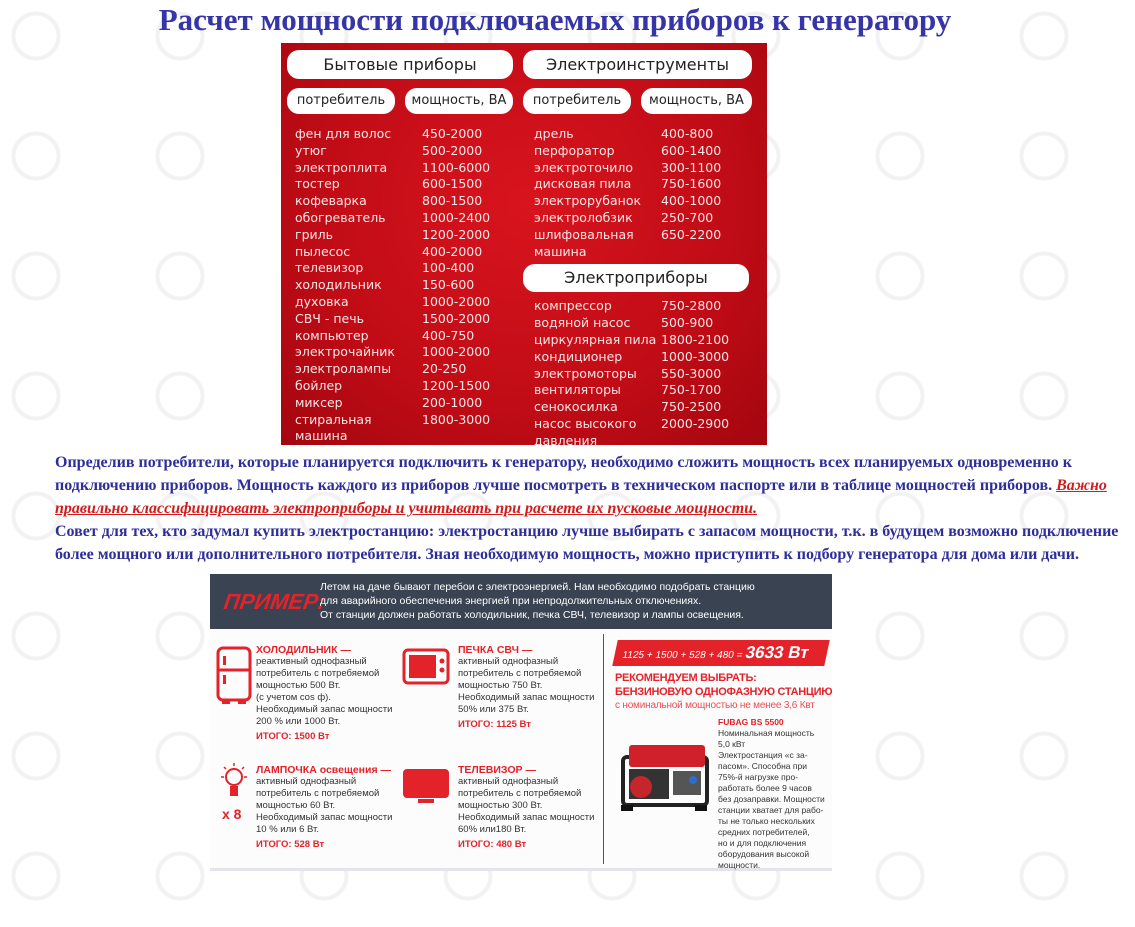 The width and height of the screenshot is (1135, 927). I want to click on power-range: 500-2000, so click(452, 150).